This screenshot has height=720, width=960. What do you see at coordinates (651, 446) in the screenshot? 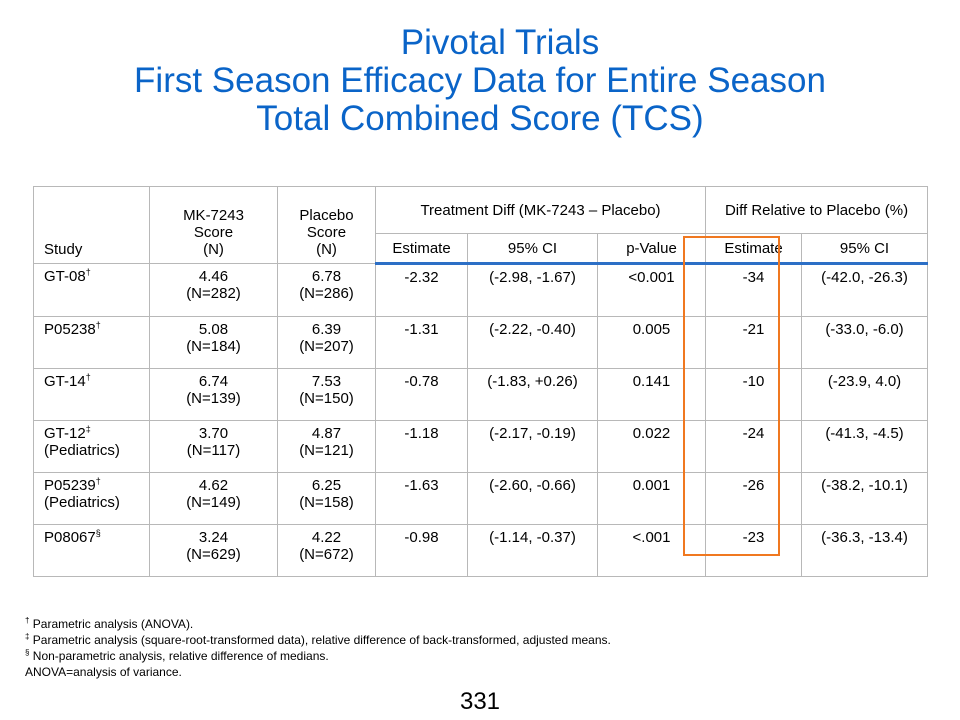
I see `cell-pvalue: 0.022` at bounding box center [651, 446].